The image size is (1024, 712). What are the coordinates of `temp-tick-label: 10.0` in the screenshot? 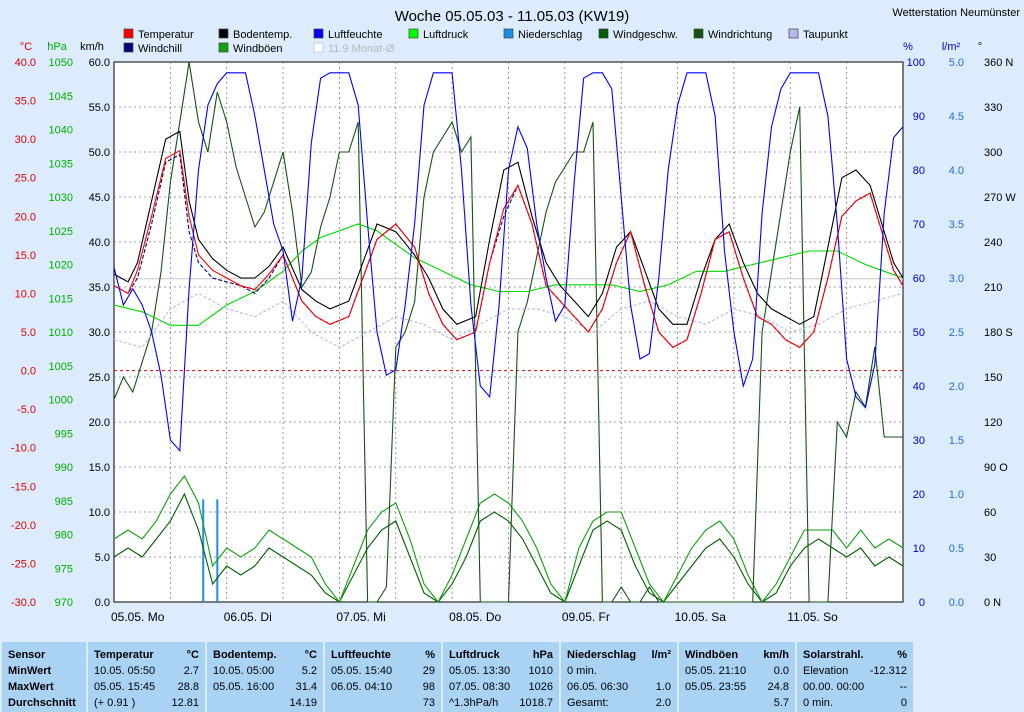 It's located at (25, 294).